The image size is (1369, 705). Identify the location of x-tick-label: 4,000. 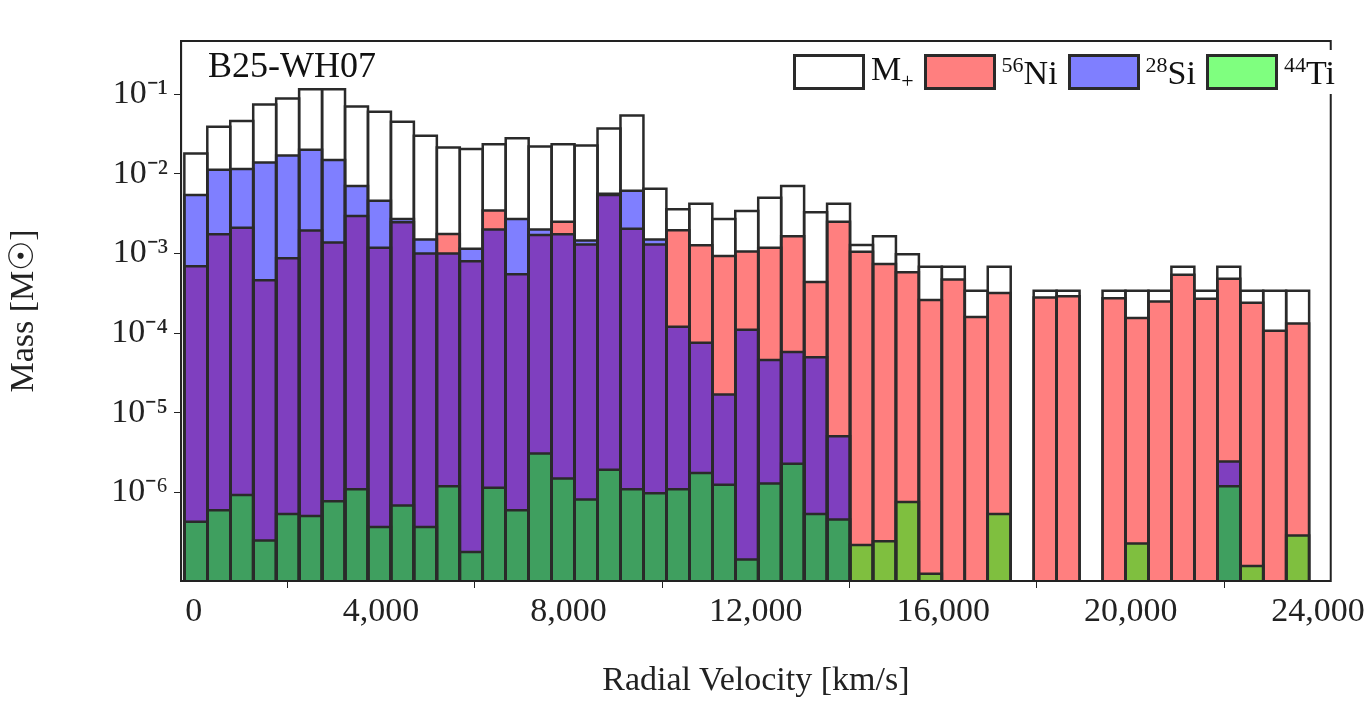
(381, 610).